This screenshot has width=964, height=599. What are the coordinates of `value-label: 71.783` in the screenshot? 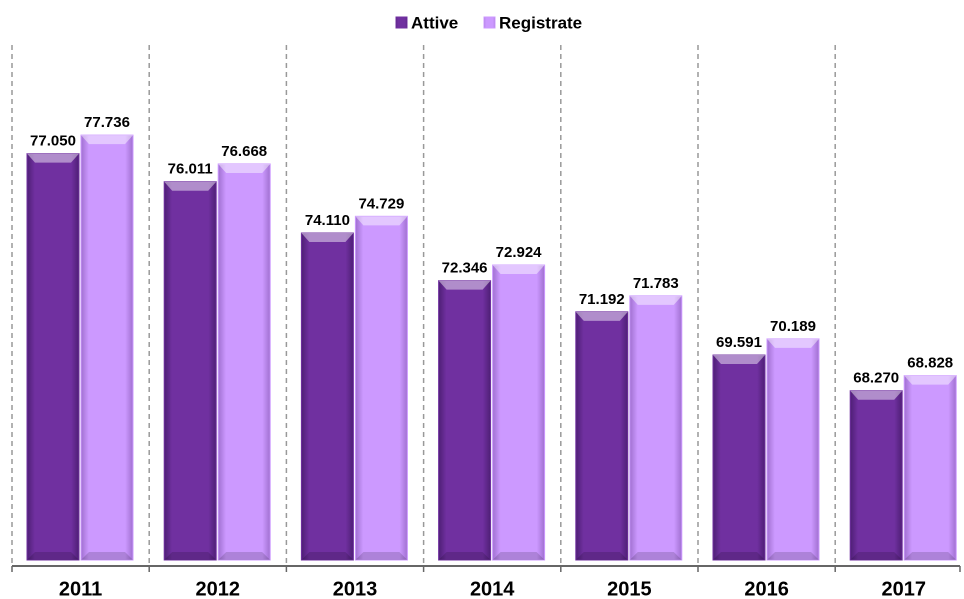 It's located at (656, 283).